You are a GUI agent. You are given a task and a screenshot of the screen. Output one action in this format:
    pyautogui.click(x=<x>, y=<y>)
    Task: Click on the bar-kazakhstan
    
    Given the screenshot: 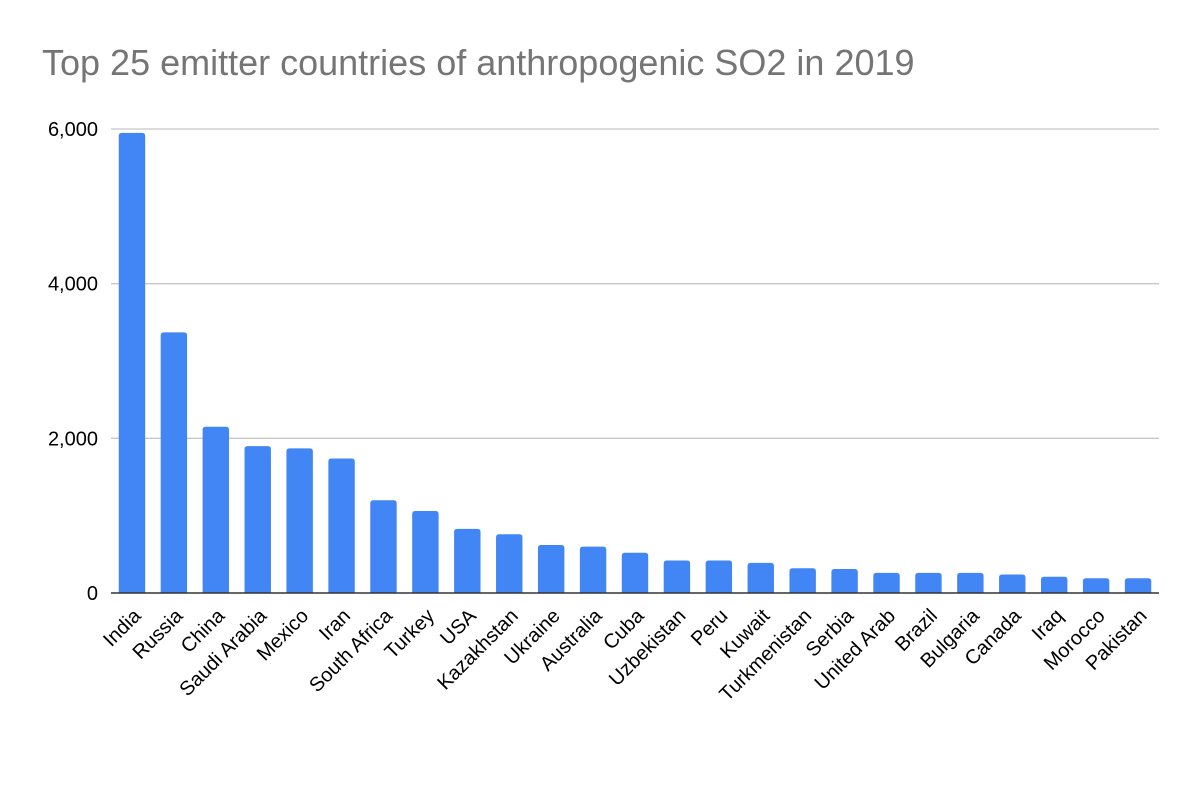 What is the action you would take?
    pyautogui.click(x=509, y=563)
    